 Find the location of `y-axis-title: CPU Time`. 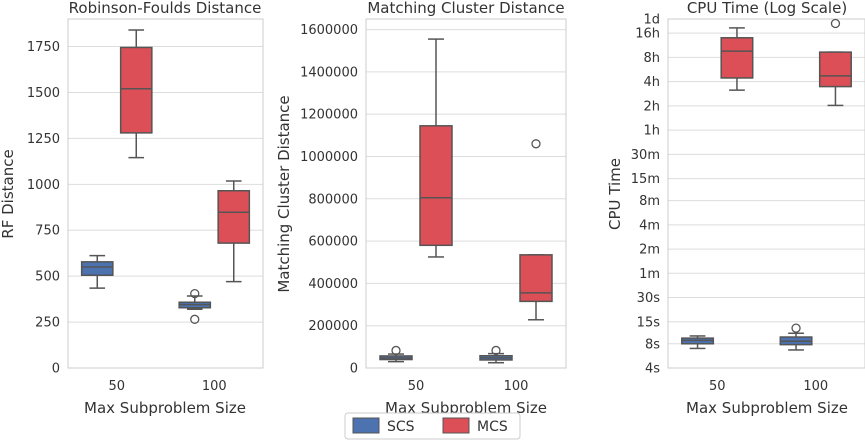

y-axis-title: CPU Time is located at coordinates (615, 194).